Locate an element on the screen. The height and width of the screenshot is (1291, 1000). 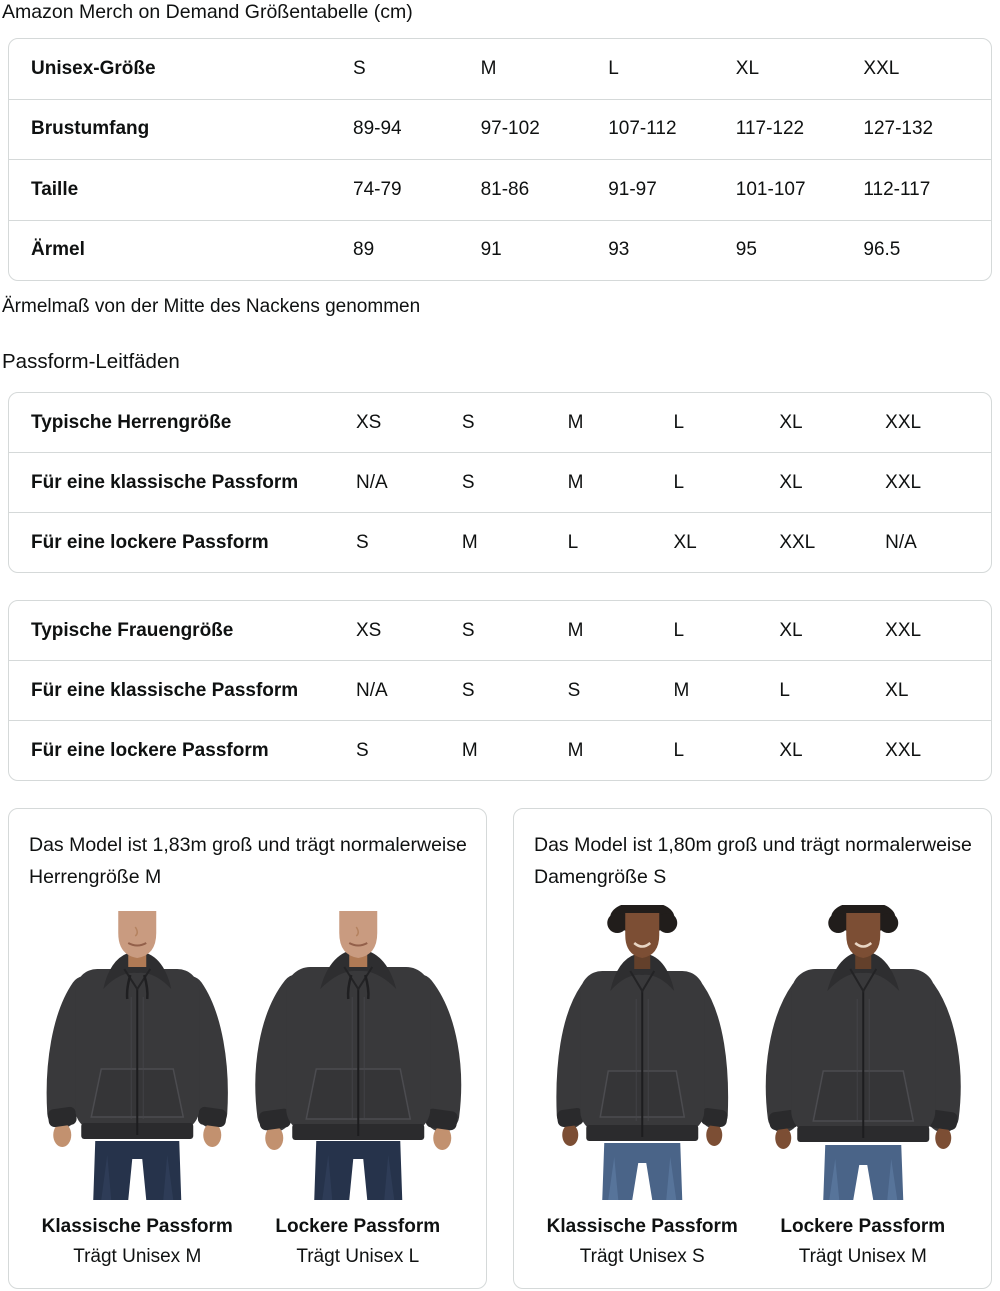
table-cell: 107-112 is located at coordinates (642, 129).